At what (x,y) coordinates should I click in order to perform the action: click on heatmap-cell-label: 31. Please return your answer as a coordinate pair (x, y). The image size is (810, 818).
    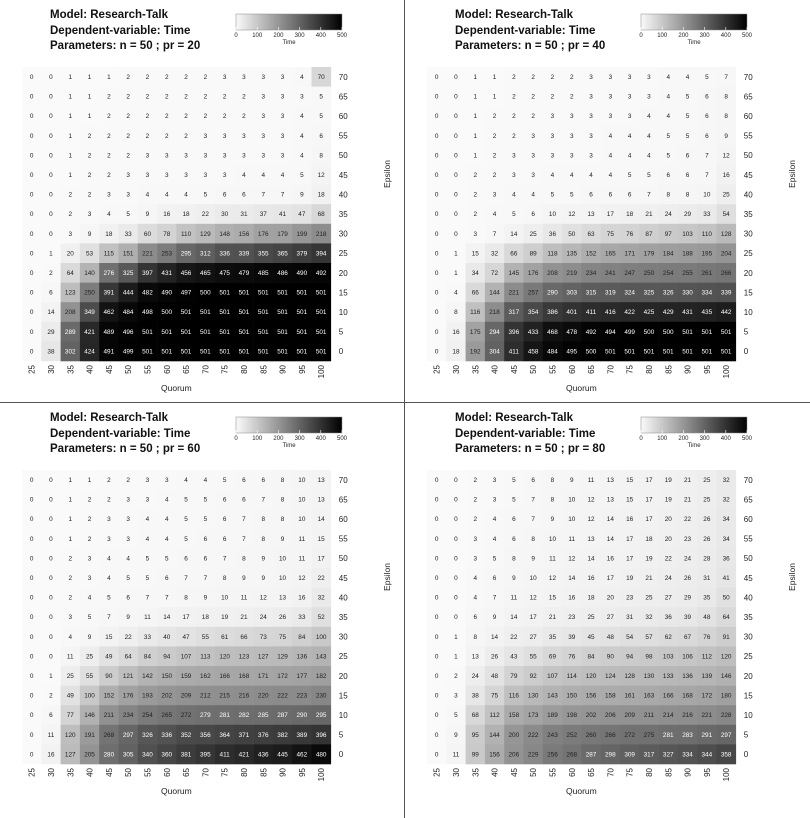
    Looking at the image, I should click on (630, 617).